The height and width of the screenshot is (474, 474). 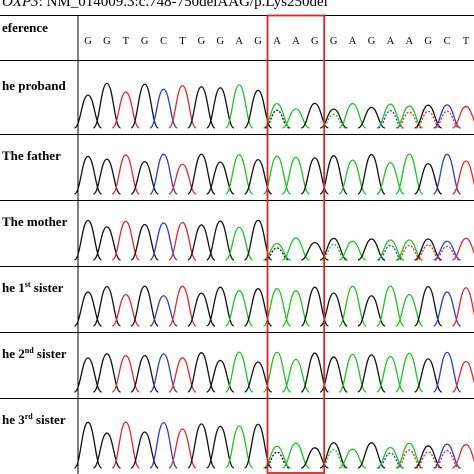 What do you see at coordinates (20, 5) in the screenshot?
I see `gene-name: OXP3` at bounding box center [20, 5].